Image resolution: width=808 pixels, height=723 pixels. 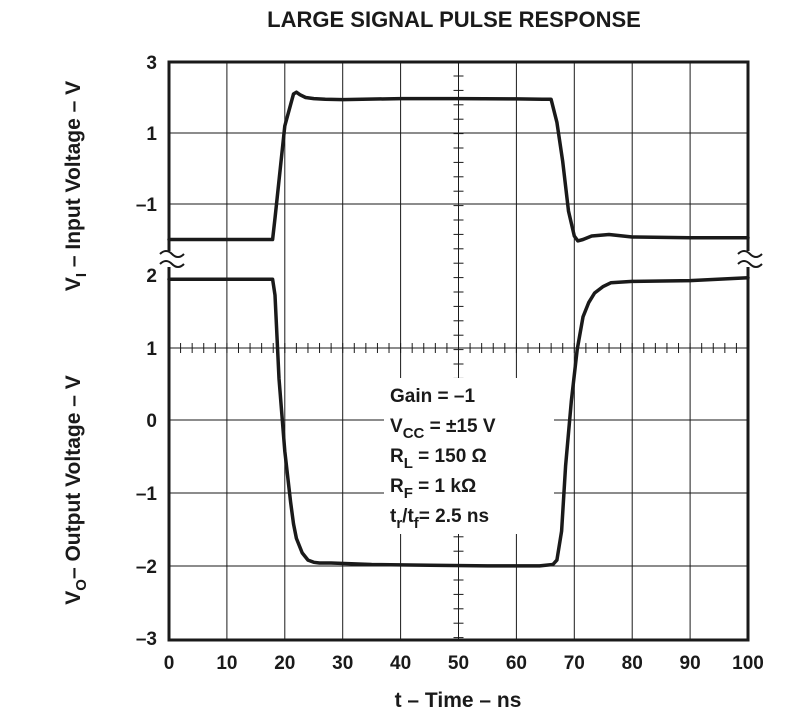 I want to click on axis-break-left, so click(x=172, y=259).